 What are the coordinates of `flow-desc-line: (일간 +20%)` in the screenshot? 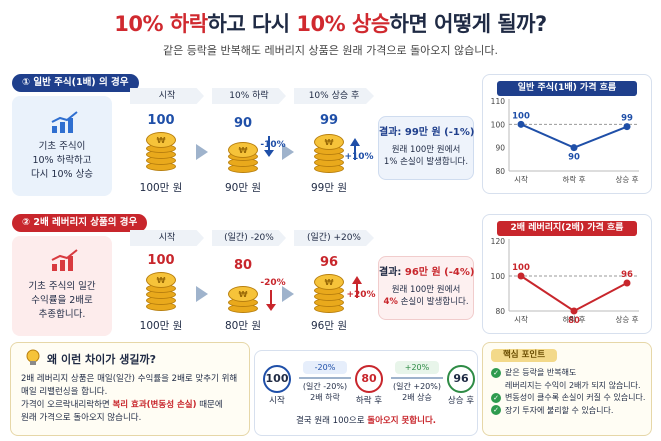 It's located at (417, 386).